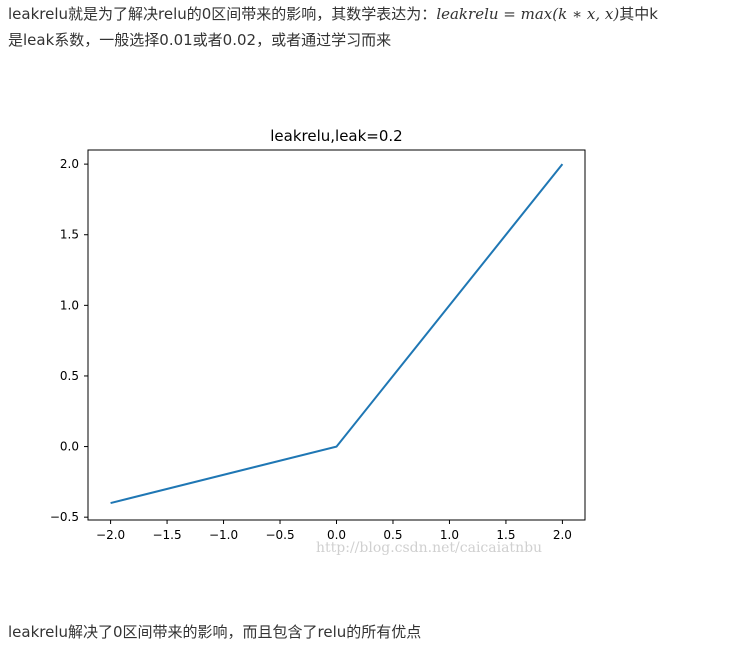 This screenshot has width=731, height=649. Describe the element at coordinates (110, 535) in the screenshot. I see `x-tick-label: −2.0` at that location.